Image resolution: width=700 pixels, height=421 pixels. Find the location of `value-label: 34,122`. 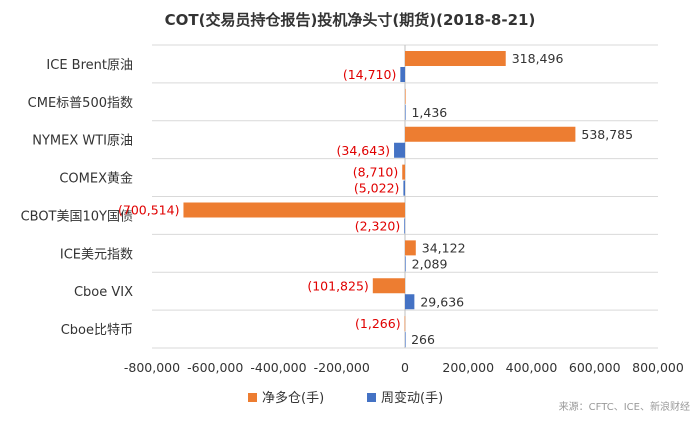

value-label: 34,122 is located at coordinates (444, 247).